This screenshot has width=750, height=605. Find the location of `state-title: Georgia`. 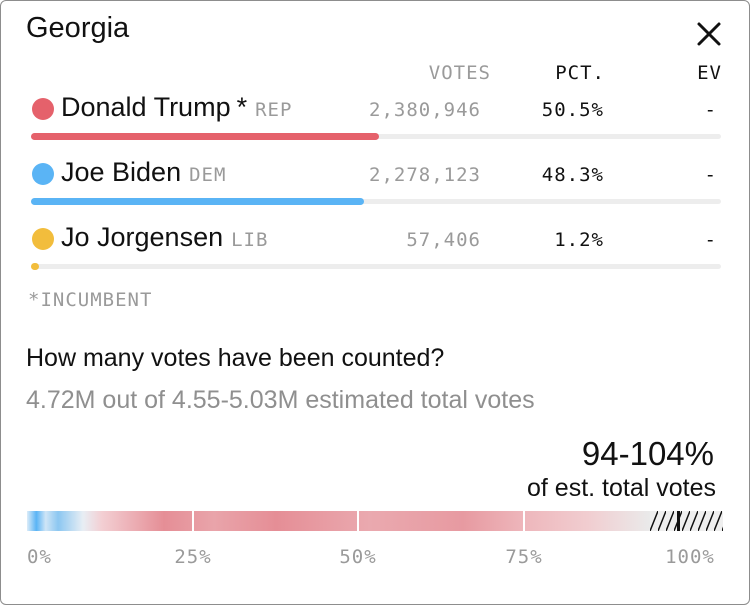

state-title: Georgia is located at coordinates (78, 28).